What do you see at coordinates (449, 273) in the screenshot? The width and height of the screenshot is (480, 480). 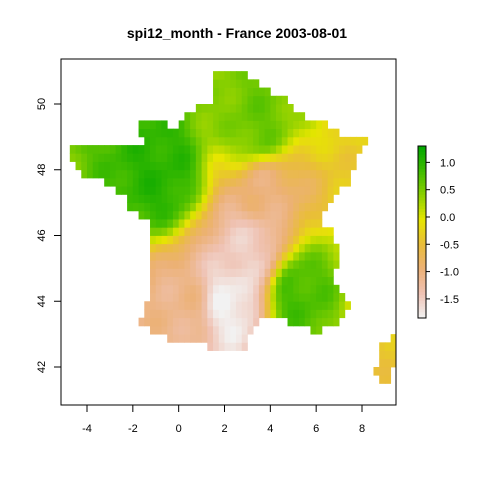 I see `colorbar-tick-label: -1.0` at bounding box center [449, 273].